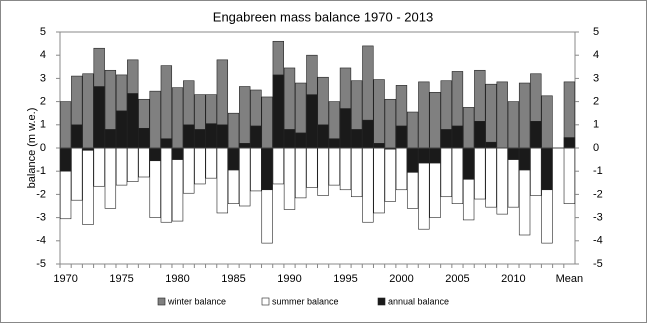 This screenshot has width=647, height=323. I want to click on y2-tick-label: 1, so click(596, 125).